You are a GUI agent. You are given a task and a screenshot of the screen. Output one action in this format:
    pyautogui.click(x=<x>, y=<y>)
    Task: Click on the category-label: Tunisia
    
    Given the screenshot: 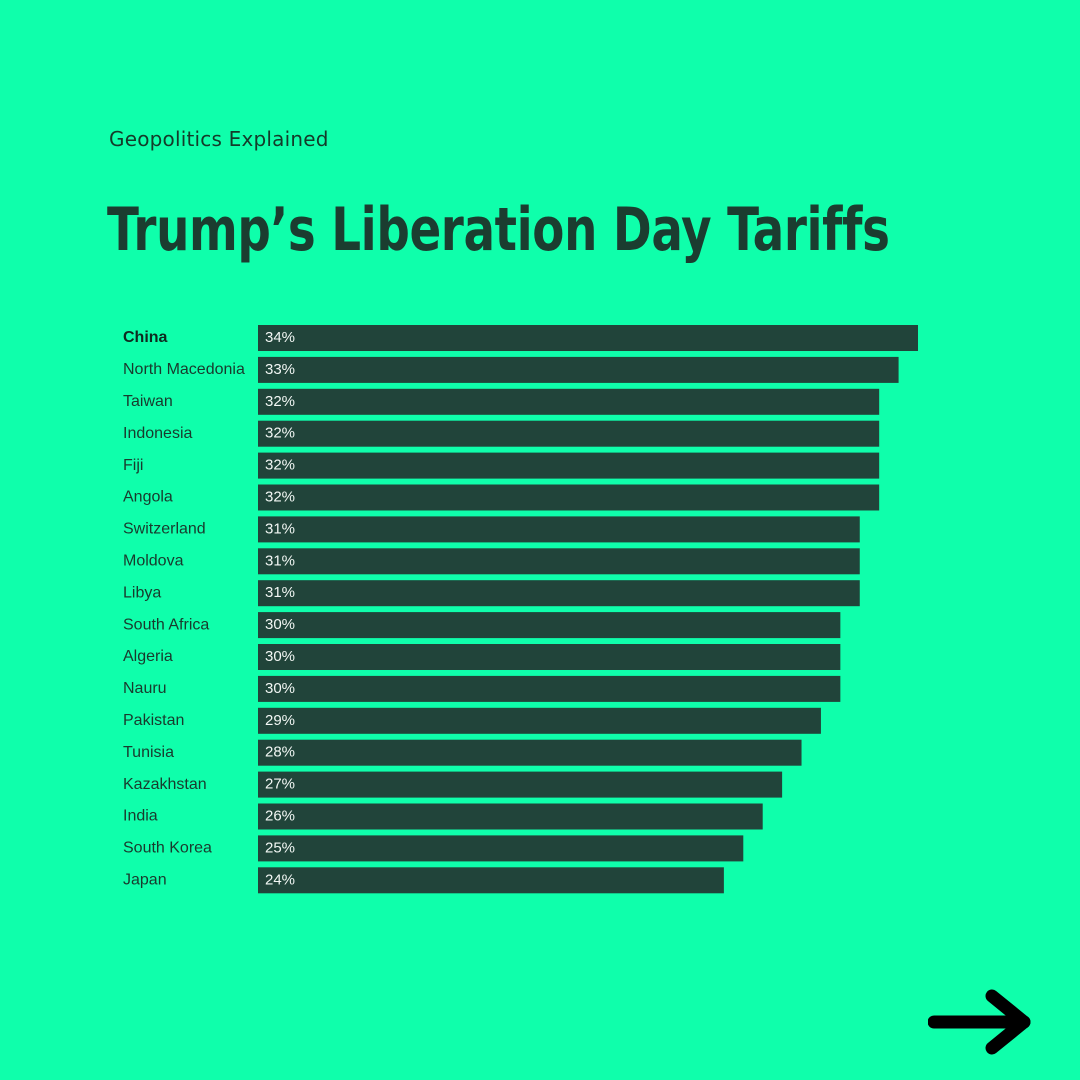 What is the action you would take?
    pyautogui.click(x=148, y=752)
    